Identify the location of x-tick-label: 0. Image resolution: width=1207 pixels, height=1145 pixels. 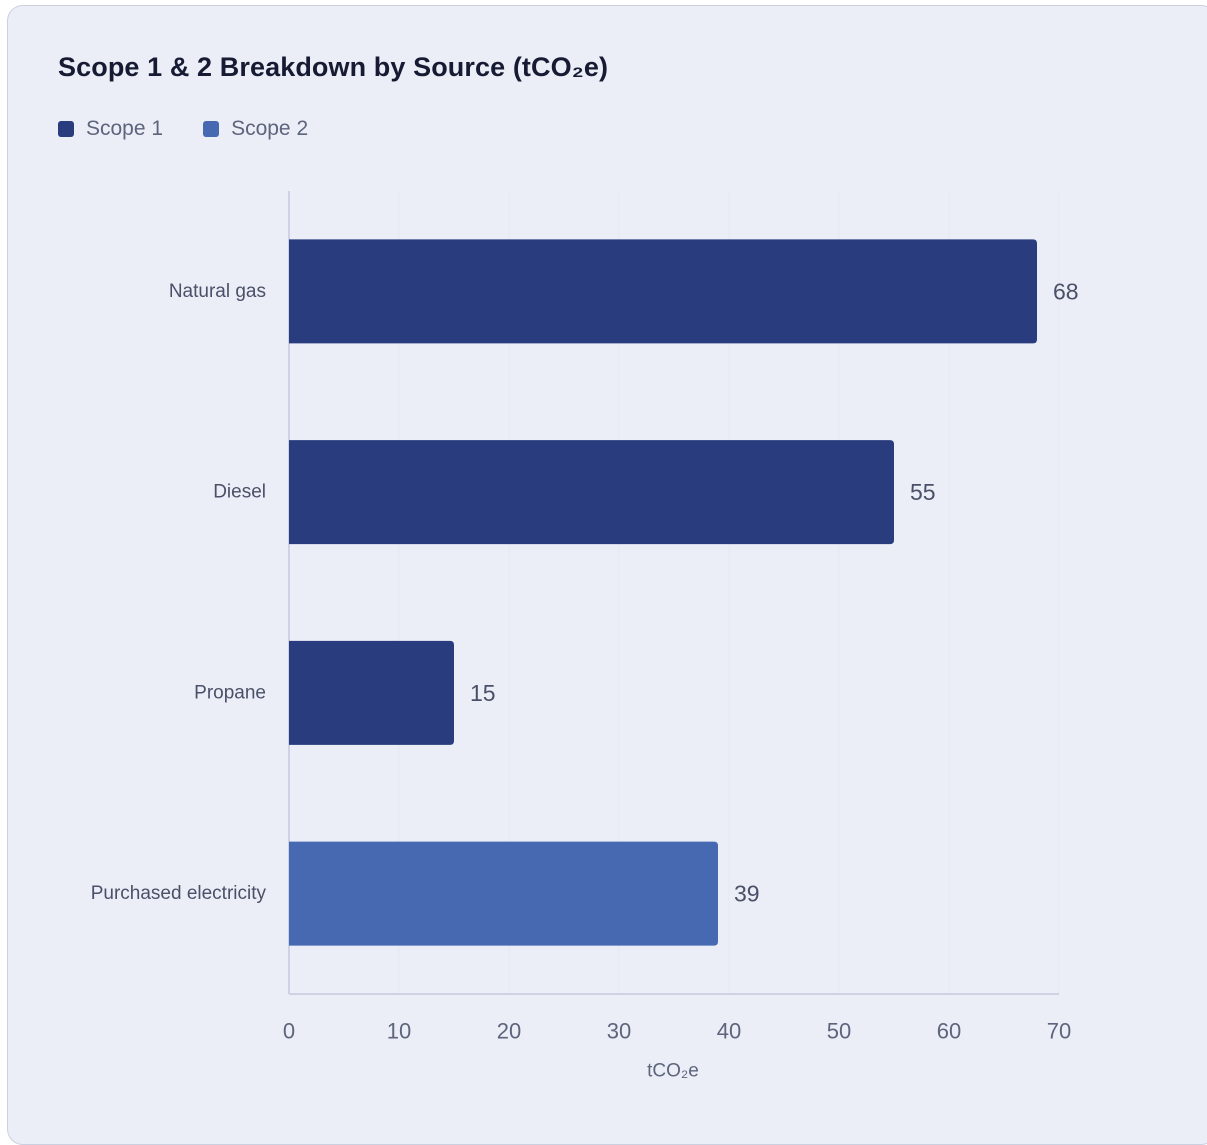
(289, 1031).